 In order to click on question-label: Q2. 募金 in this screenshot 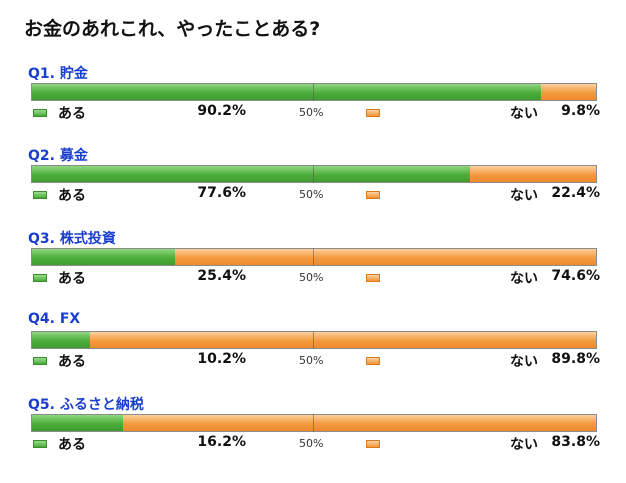, I will do `click(58, 156)`.